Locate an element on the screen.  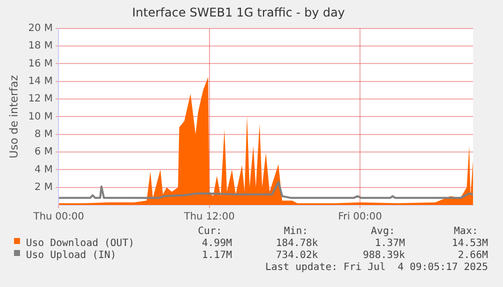
chart-title: Interface SWEB1 1G traffic - by day is located at coordinates (238, 12).